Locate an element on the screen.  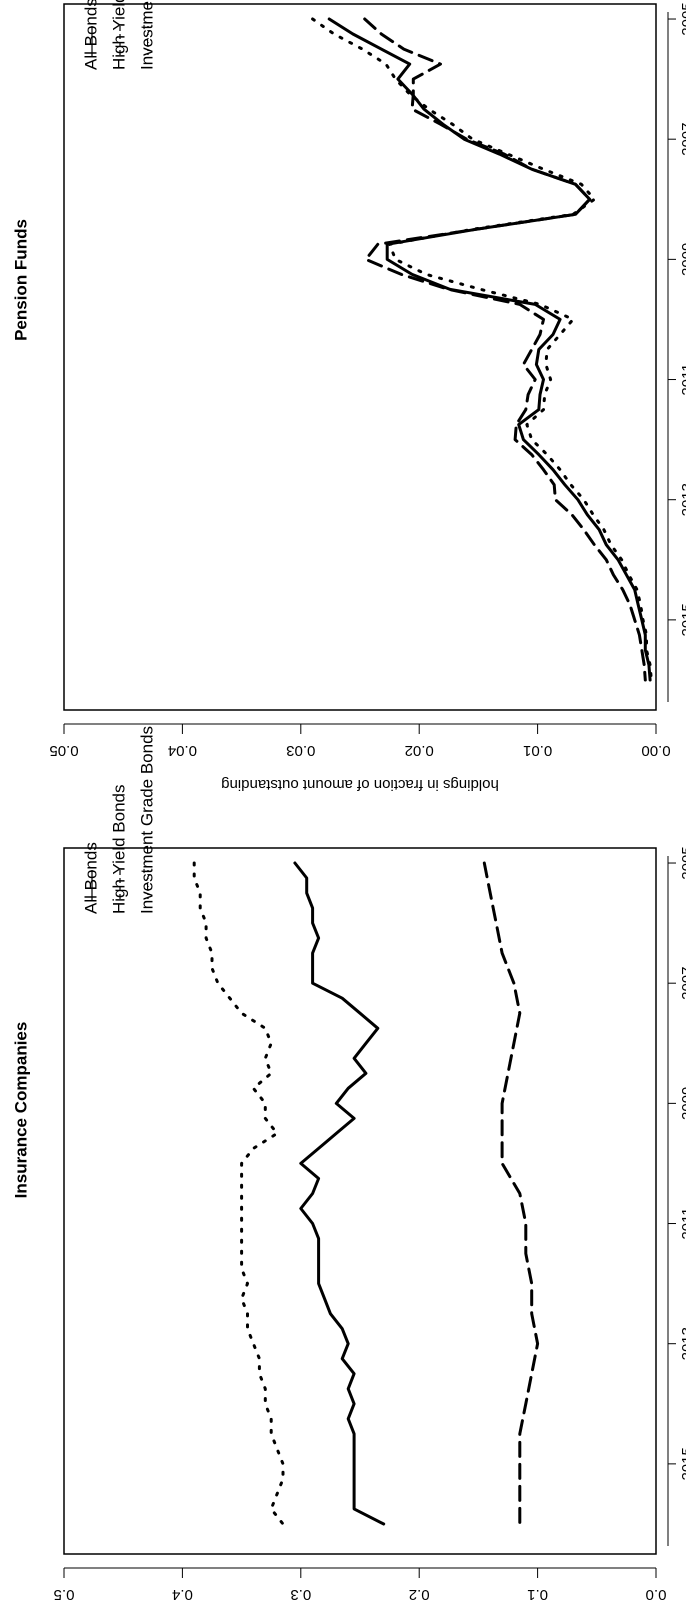
chart-title: Pension Funds is located at coordinates (20, 280).